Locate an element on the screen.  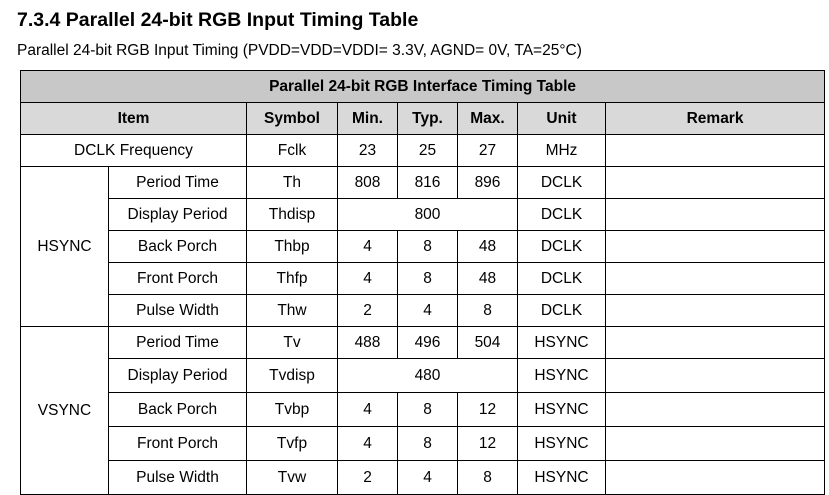
cell-unit: MHz is located at coordinates (561, 150).